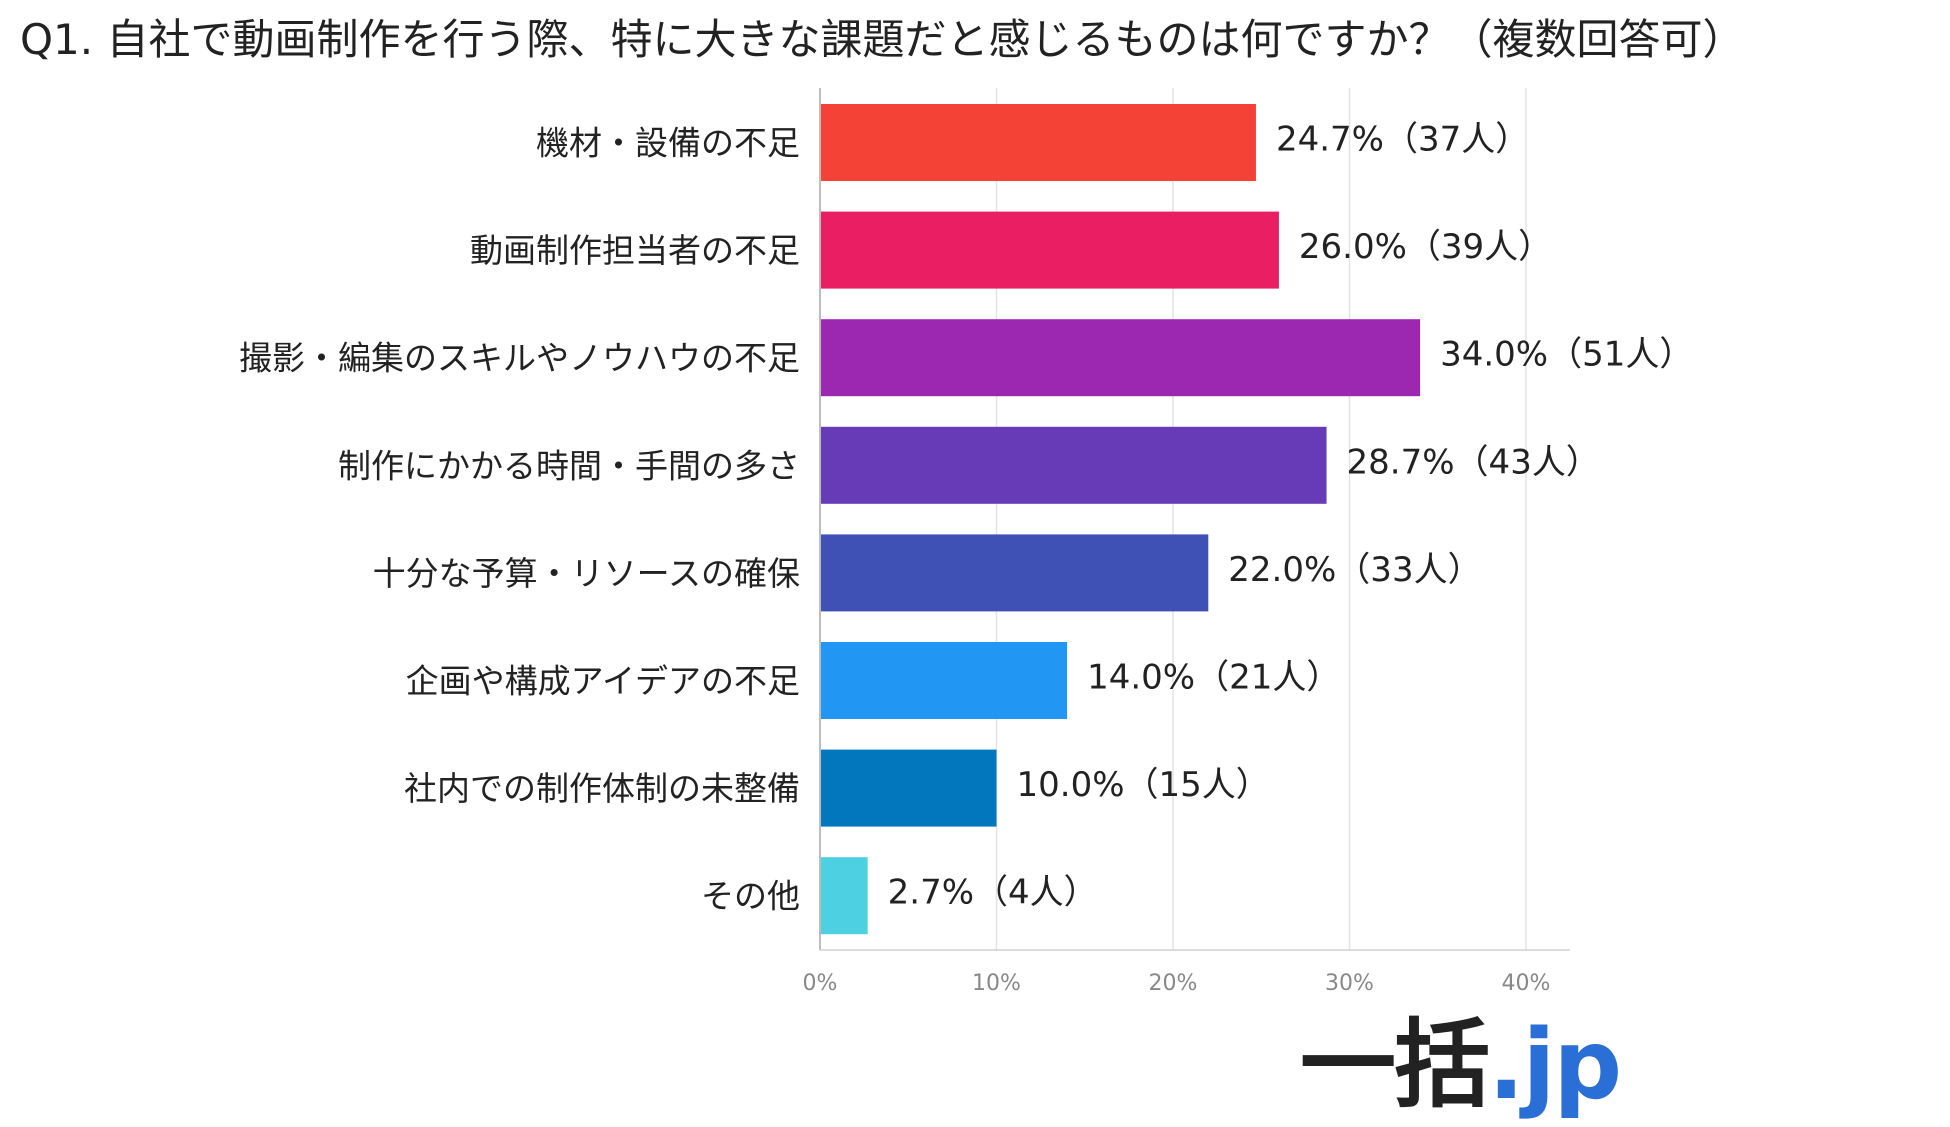 Image resolution: width=1950 pixels, height=1127 pixels. Describe the element at coordinates (635, 250) in the screenshot. I see `category-label-1: 動画制作担当者の不足` at that location.